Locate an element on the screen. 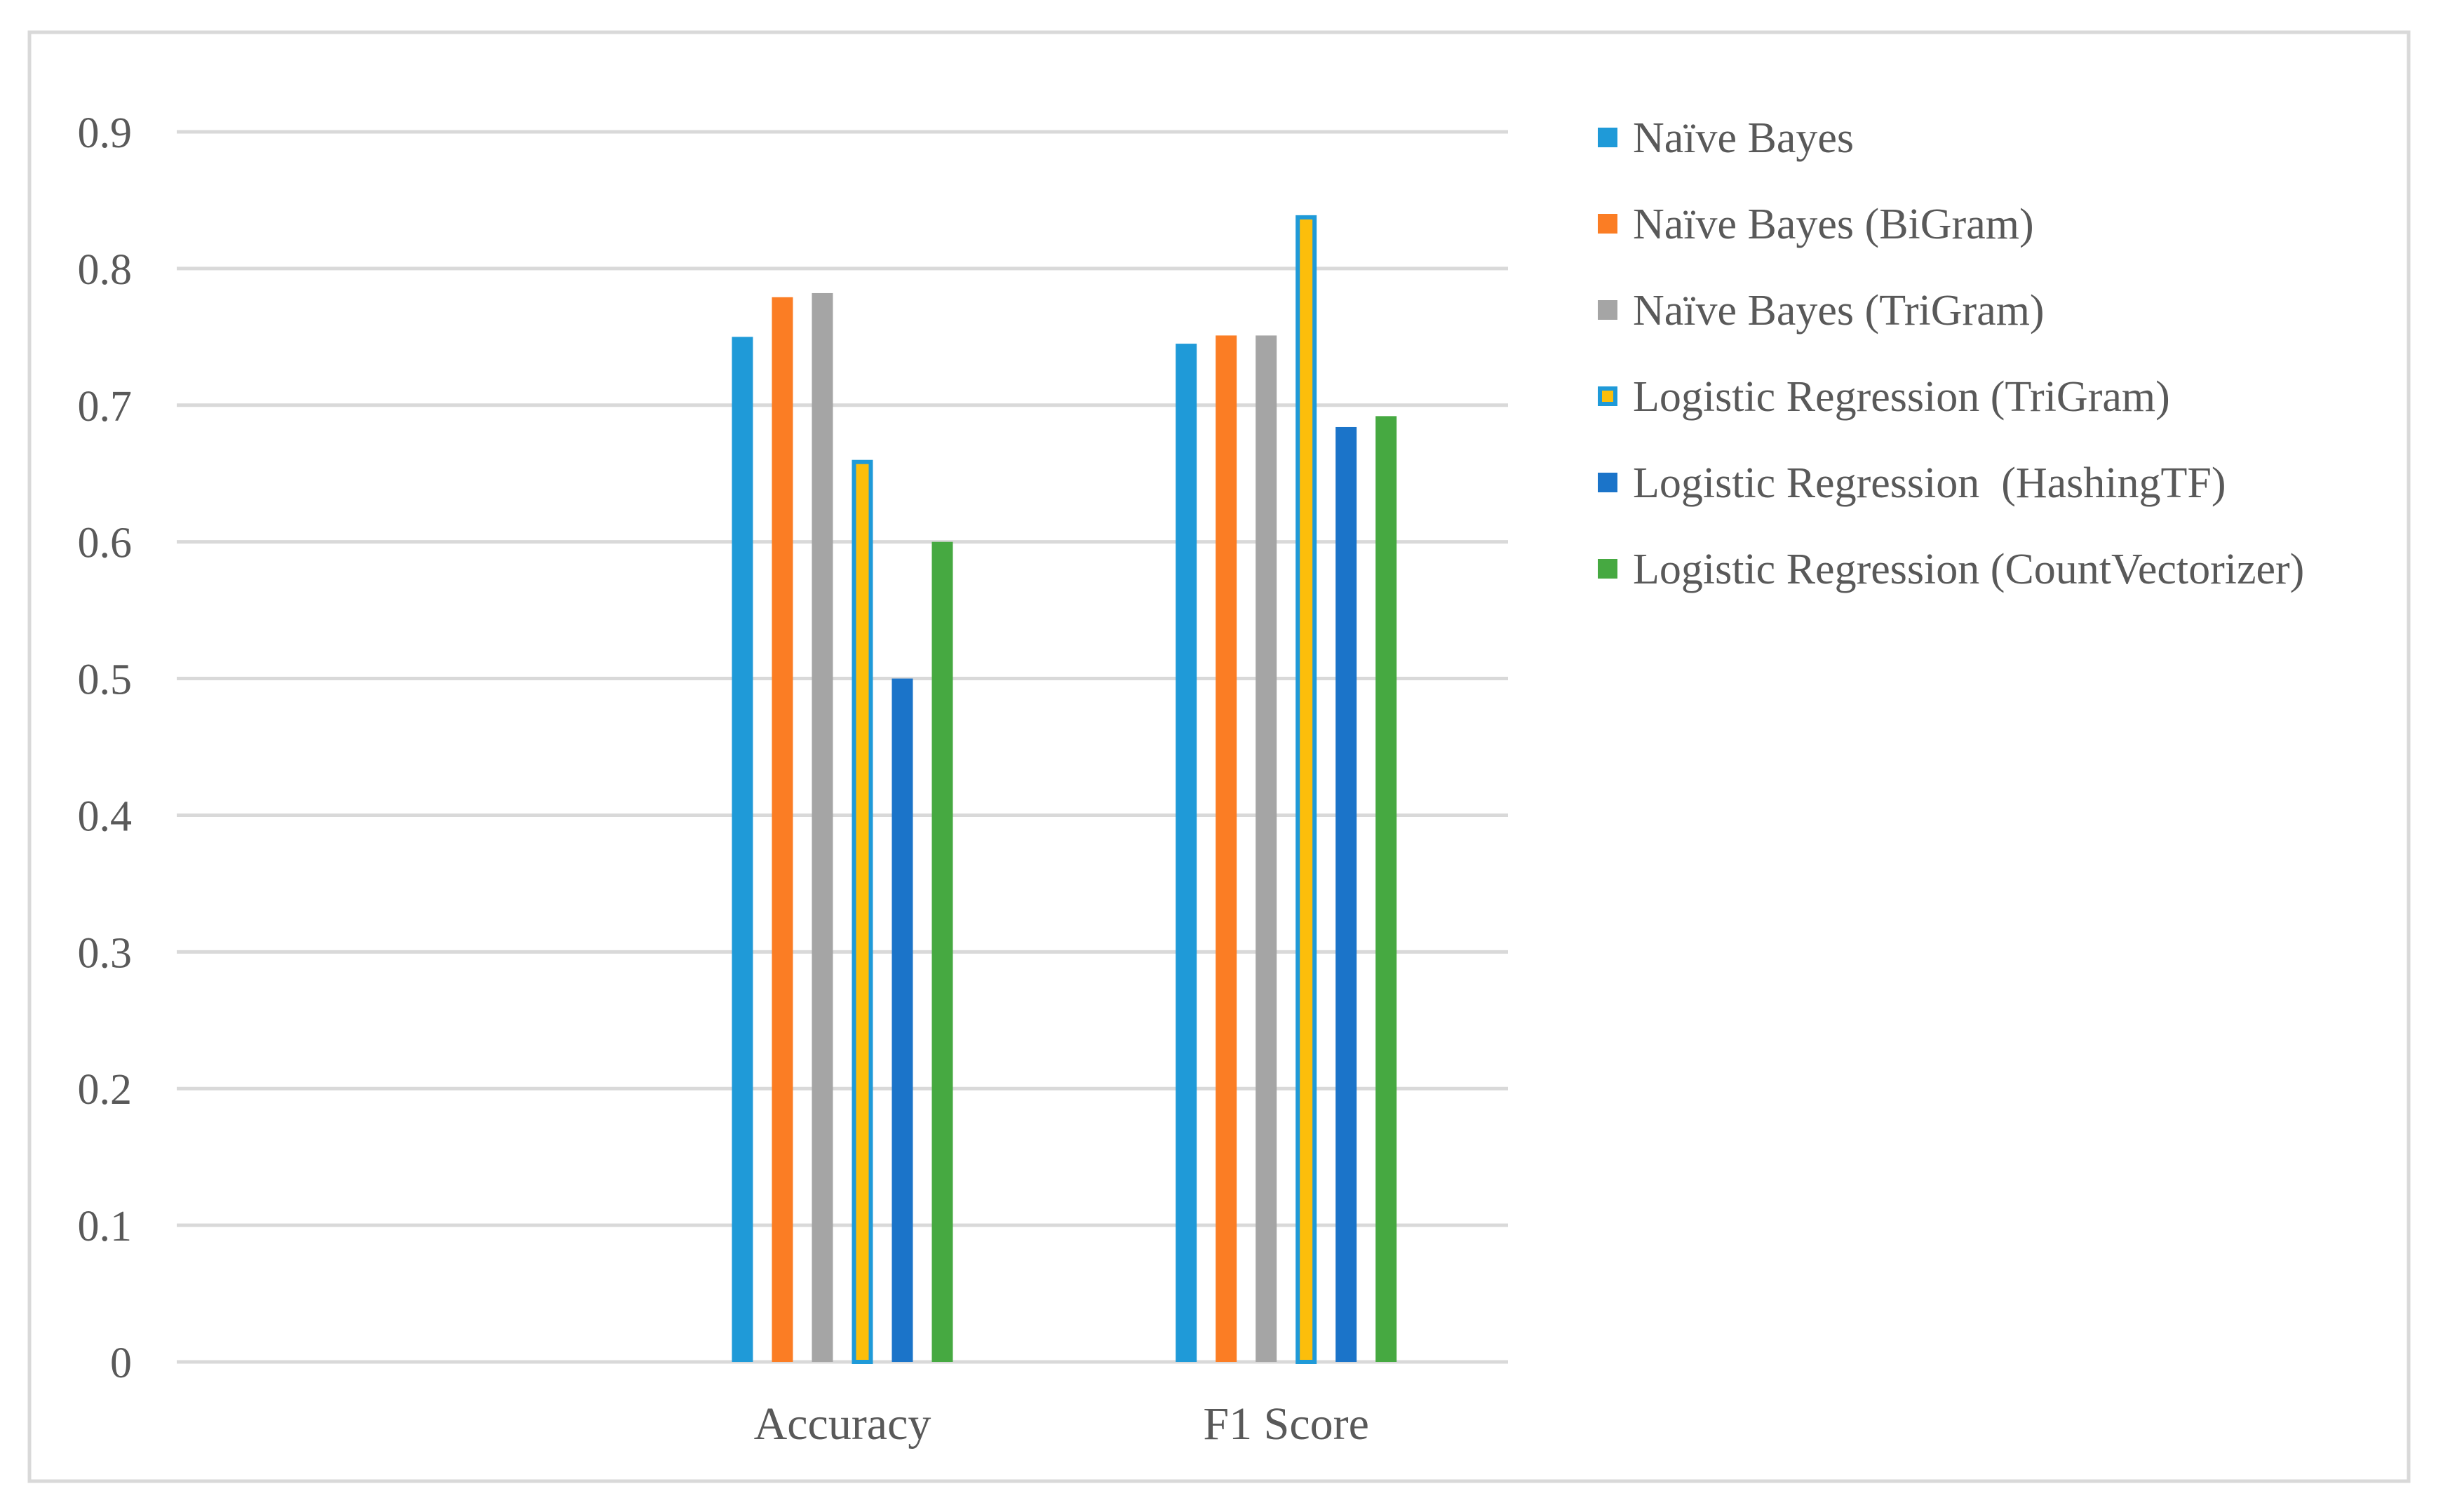 The height and width of the screenshot is (1512, 2443). y-tick-label: 0.5 is located at coordinates (105, 680).